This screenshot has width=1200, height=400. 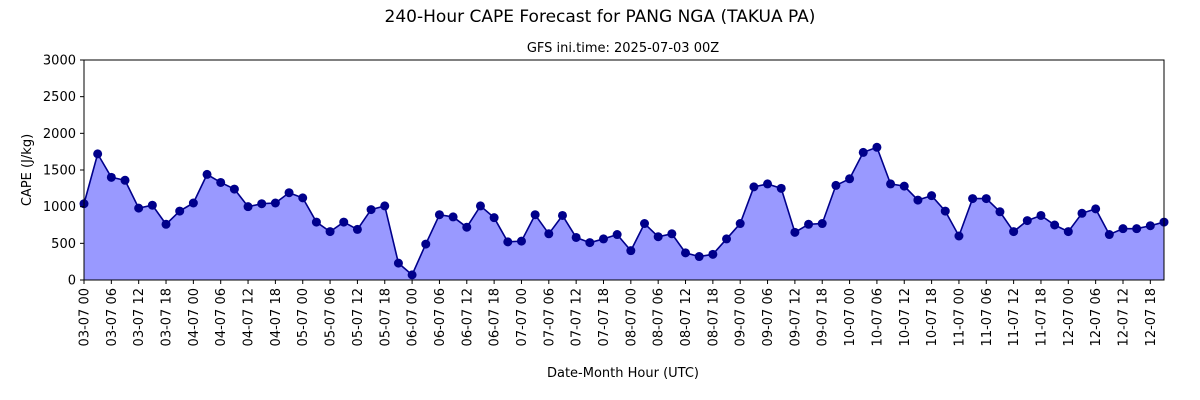 What do you see at coordinates (59, 134) in the screenshot?
I see `y-tick-label: 2000` at bounding box center [59, 134].